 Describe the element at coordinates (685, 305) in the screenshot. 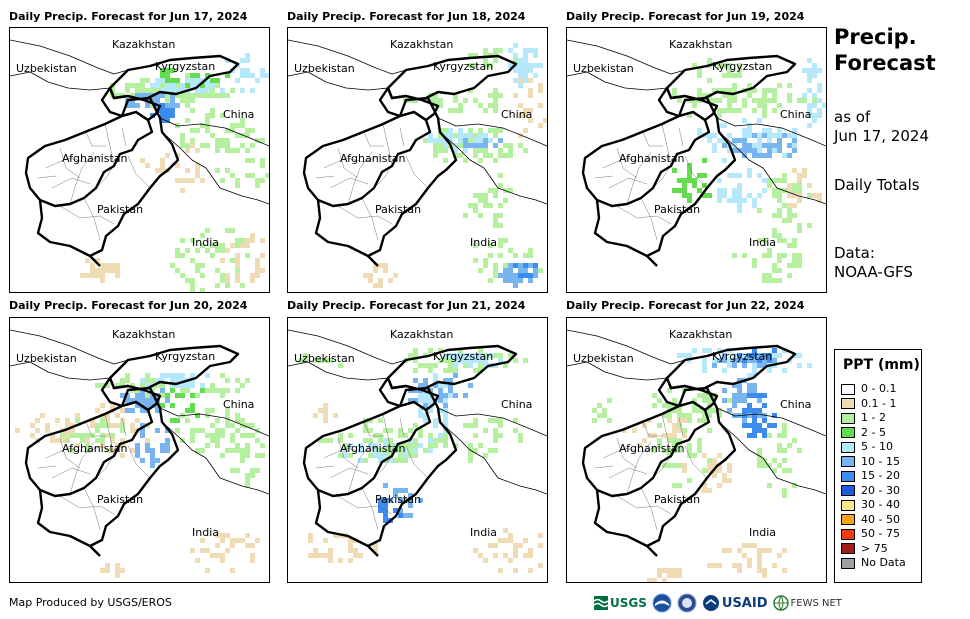

I see `panel-title-6: Daily Precip. Forecast for Jun 22, 2024` at that location.